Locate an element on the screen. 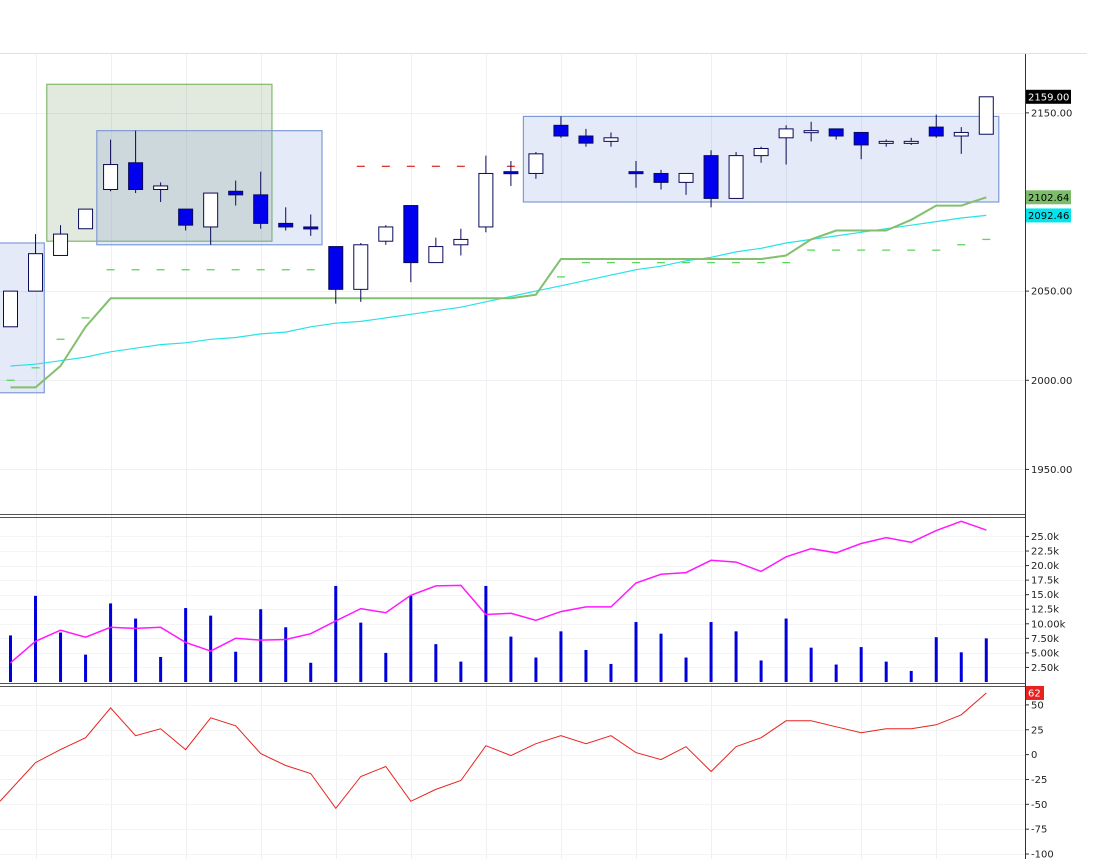  tick-label: 10.00k is located at coordinates (1048, 624).